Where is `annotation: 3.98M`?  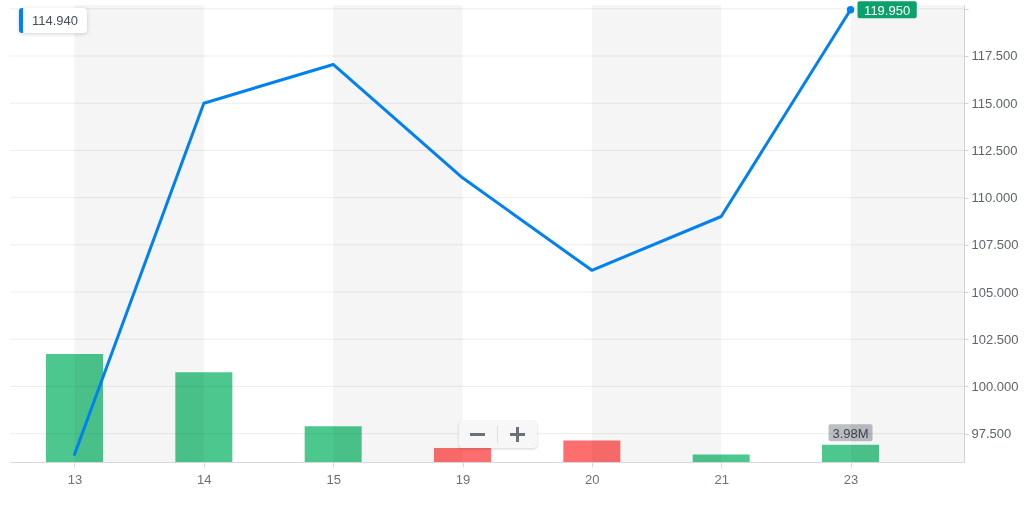 annotation: 3.98M is located at coordinates (850, 433).